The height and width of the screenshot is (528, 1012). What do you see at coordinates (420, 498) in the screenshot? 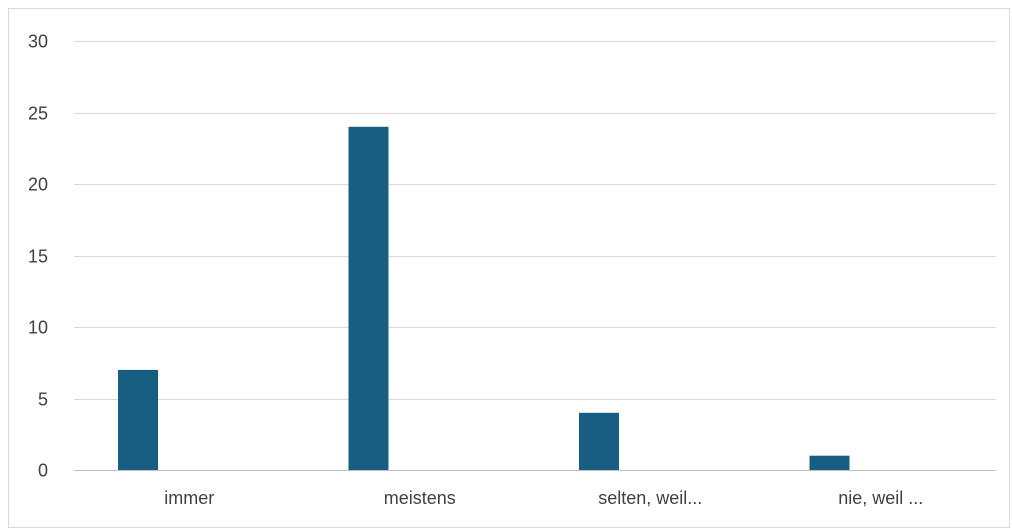
I see `x-tick-label: meistens` at bounding box center [420, 498].